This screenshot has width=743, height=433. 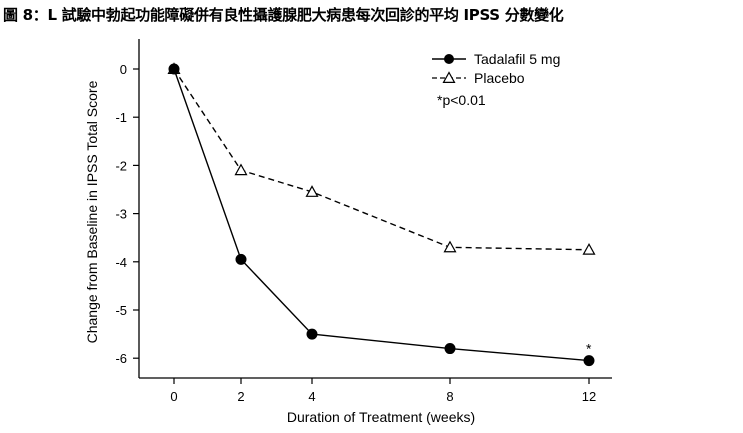 What do you see at coordinates (381, 417) in the screenshot?
I see `x-axis-label: Duration of Treatment (weeks)` at bounding box center [381, 417].